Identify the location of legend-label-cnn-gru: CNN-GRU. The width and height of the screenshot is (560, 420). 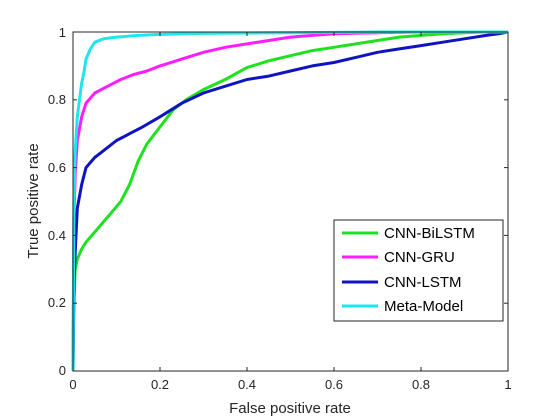
(419, 257).